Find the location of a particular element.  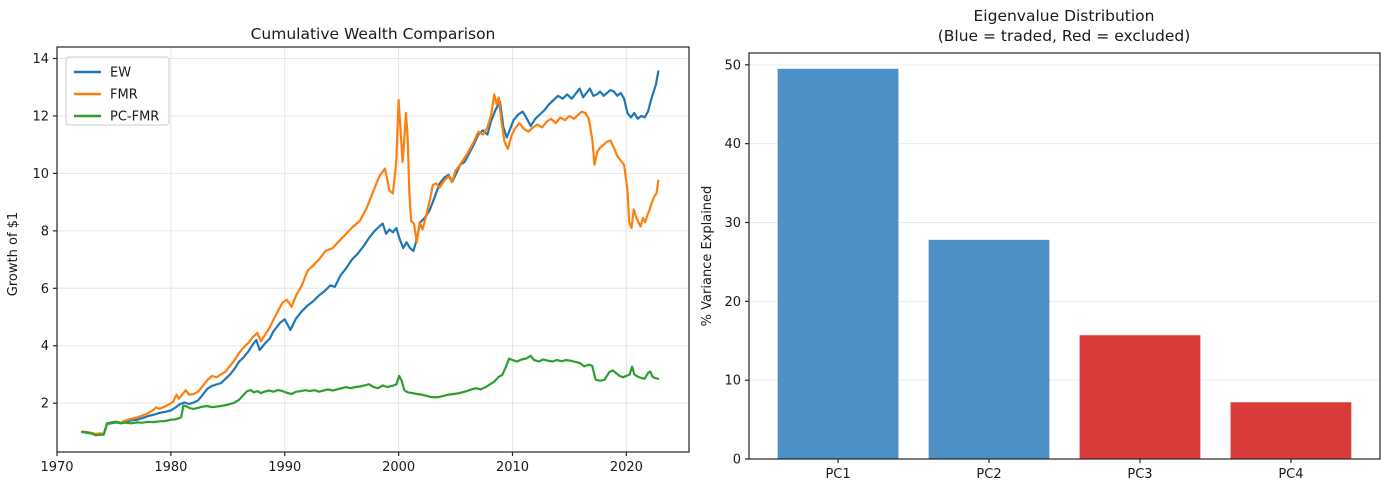

right-y-axis-label: % Variance Explained is located at coordinates (707, 256).